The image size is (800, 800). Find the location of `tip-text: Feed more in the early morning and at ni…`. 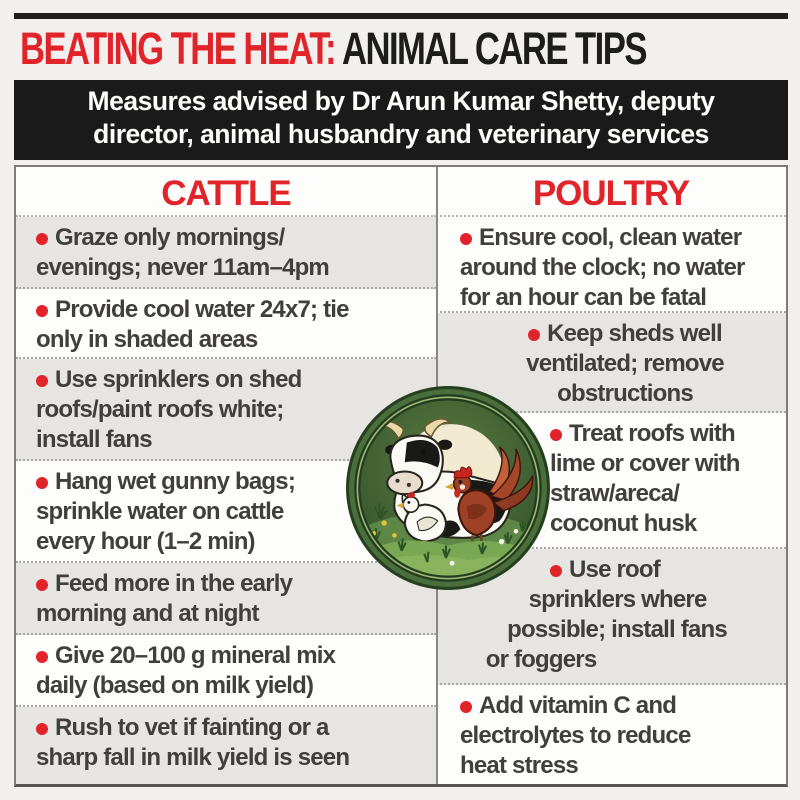

tip-text: Feed more in the early morning and at ni… is located at coordinates (164, 598).